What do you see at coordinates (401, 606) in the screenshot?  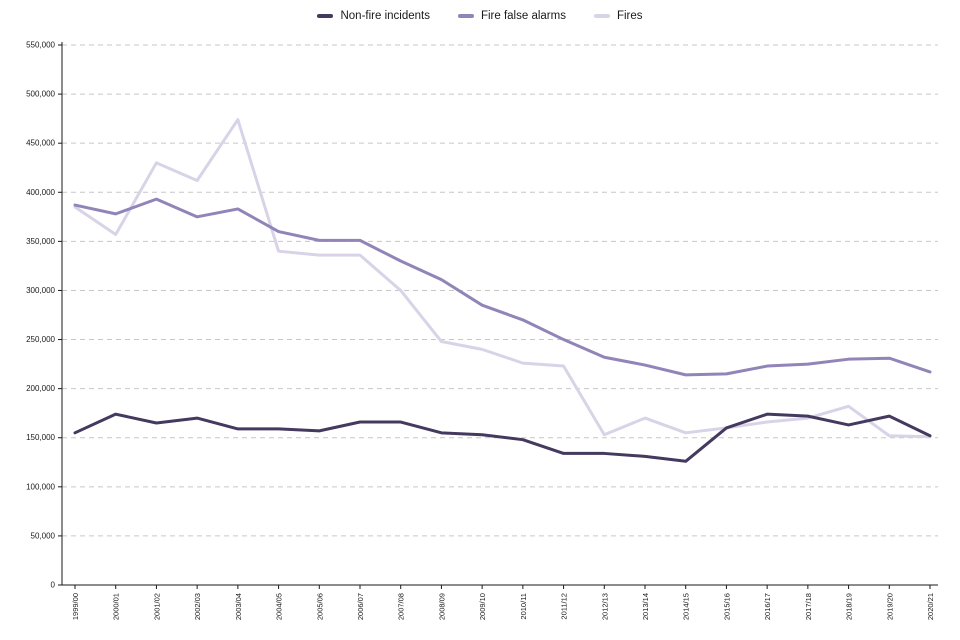 I see `x-tick-label: 2007/08` at bounding box center [401, 606].